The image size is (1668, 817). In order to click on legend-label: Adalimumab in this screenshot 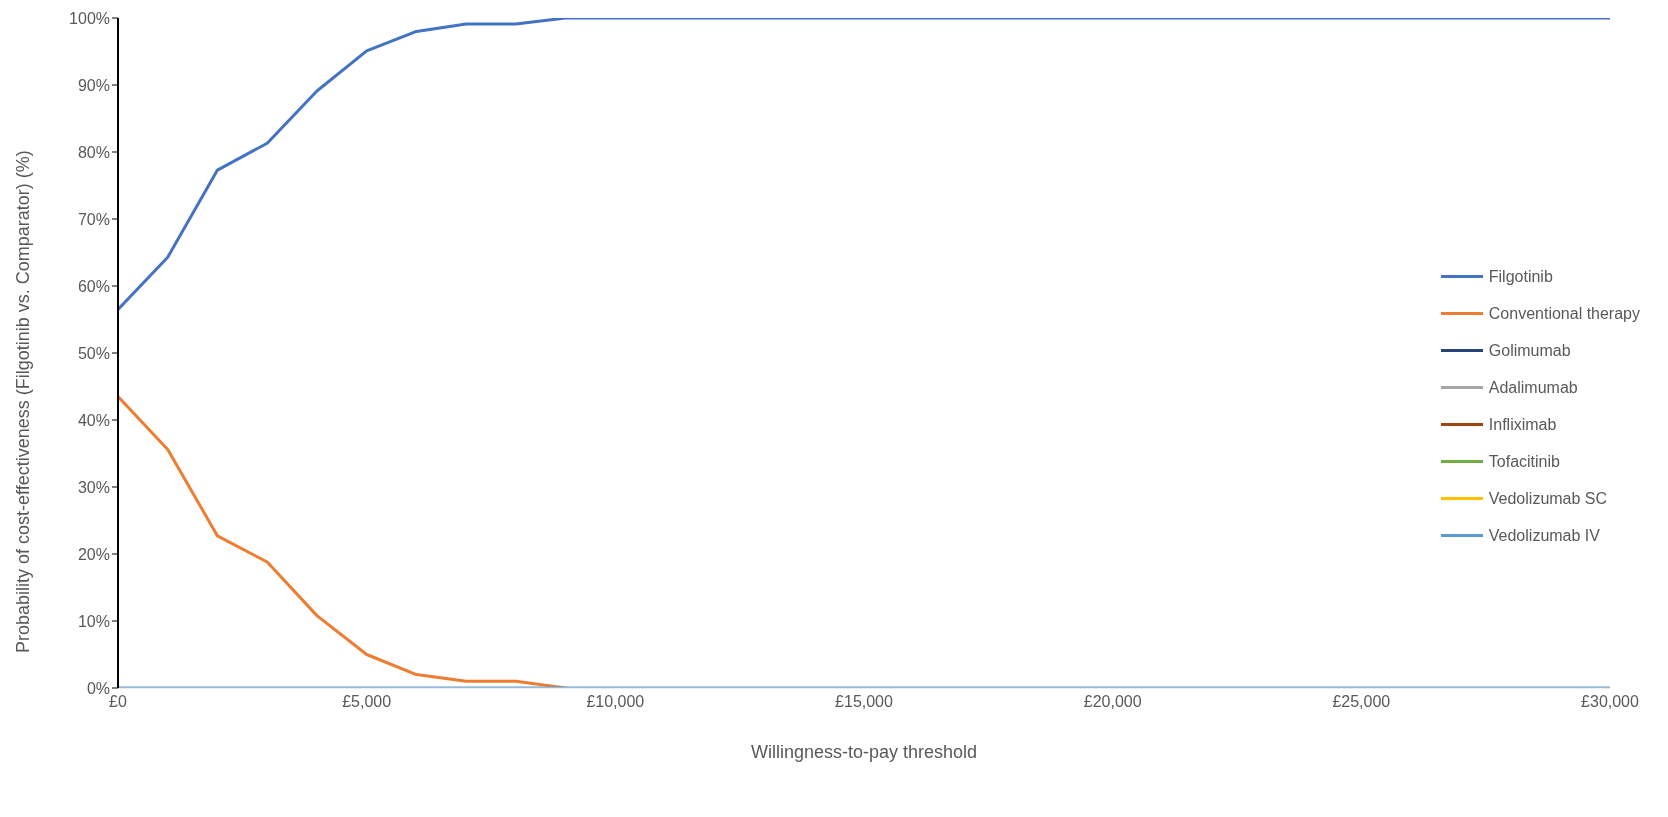, I will do `click(1533, 387)`.